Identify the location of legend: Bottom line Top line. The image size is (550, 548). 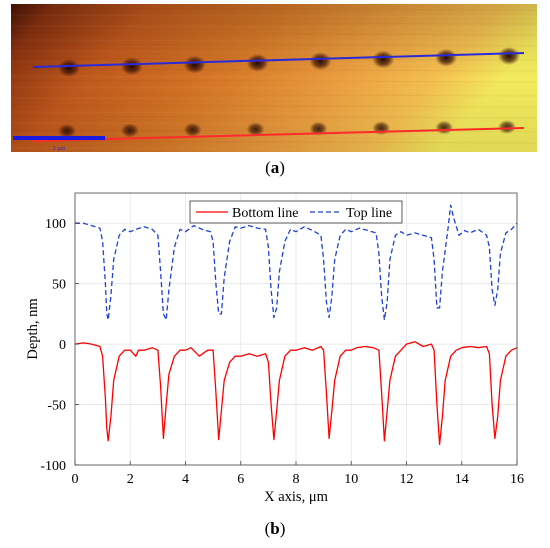
(296, 212).